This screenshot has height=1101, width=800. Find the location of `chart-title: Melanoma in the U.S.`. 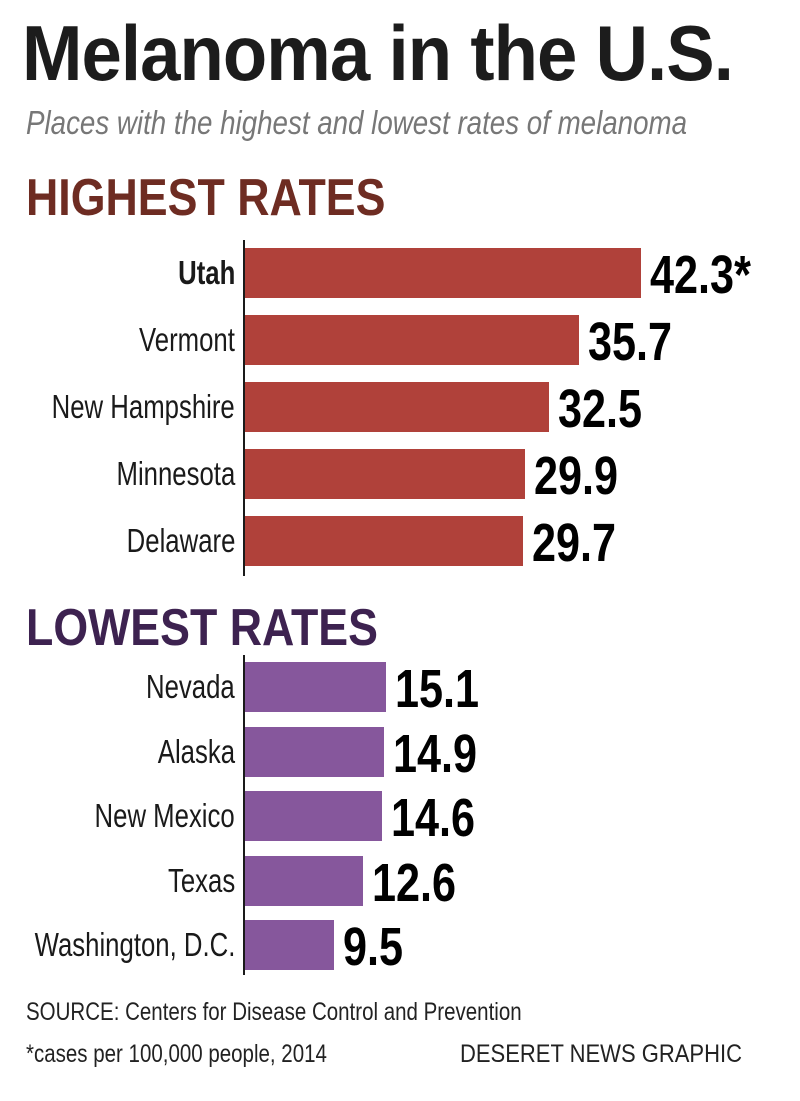

chart-title: Melanoma in the U.S. is located at coordinates (378, 53).